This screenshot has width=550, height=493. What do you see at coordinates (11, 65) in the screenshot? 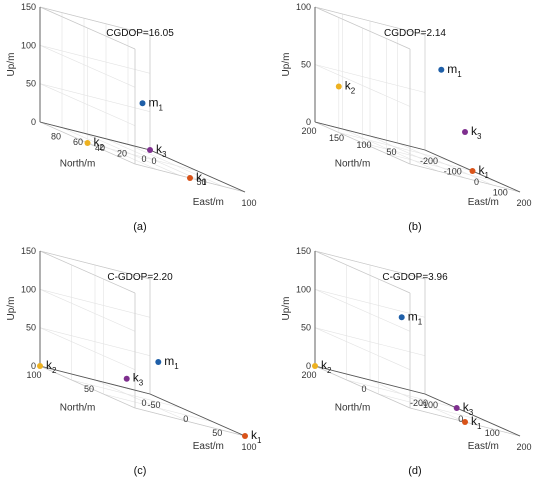
I see `up-axis-label: Up/m` at bounding box center [11, 65].